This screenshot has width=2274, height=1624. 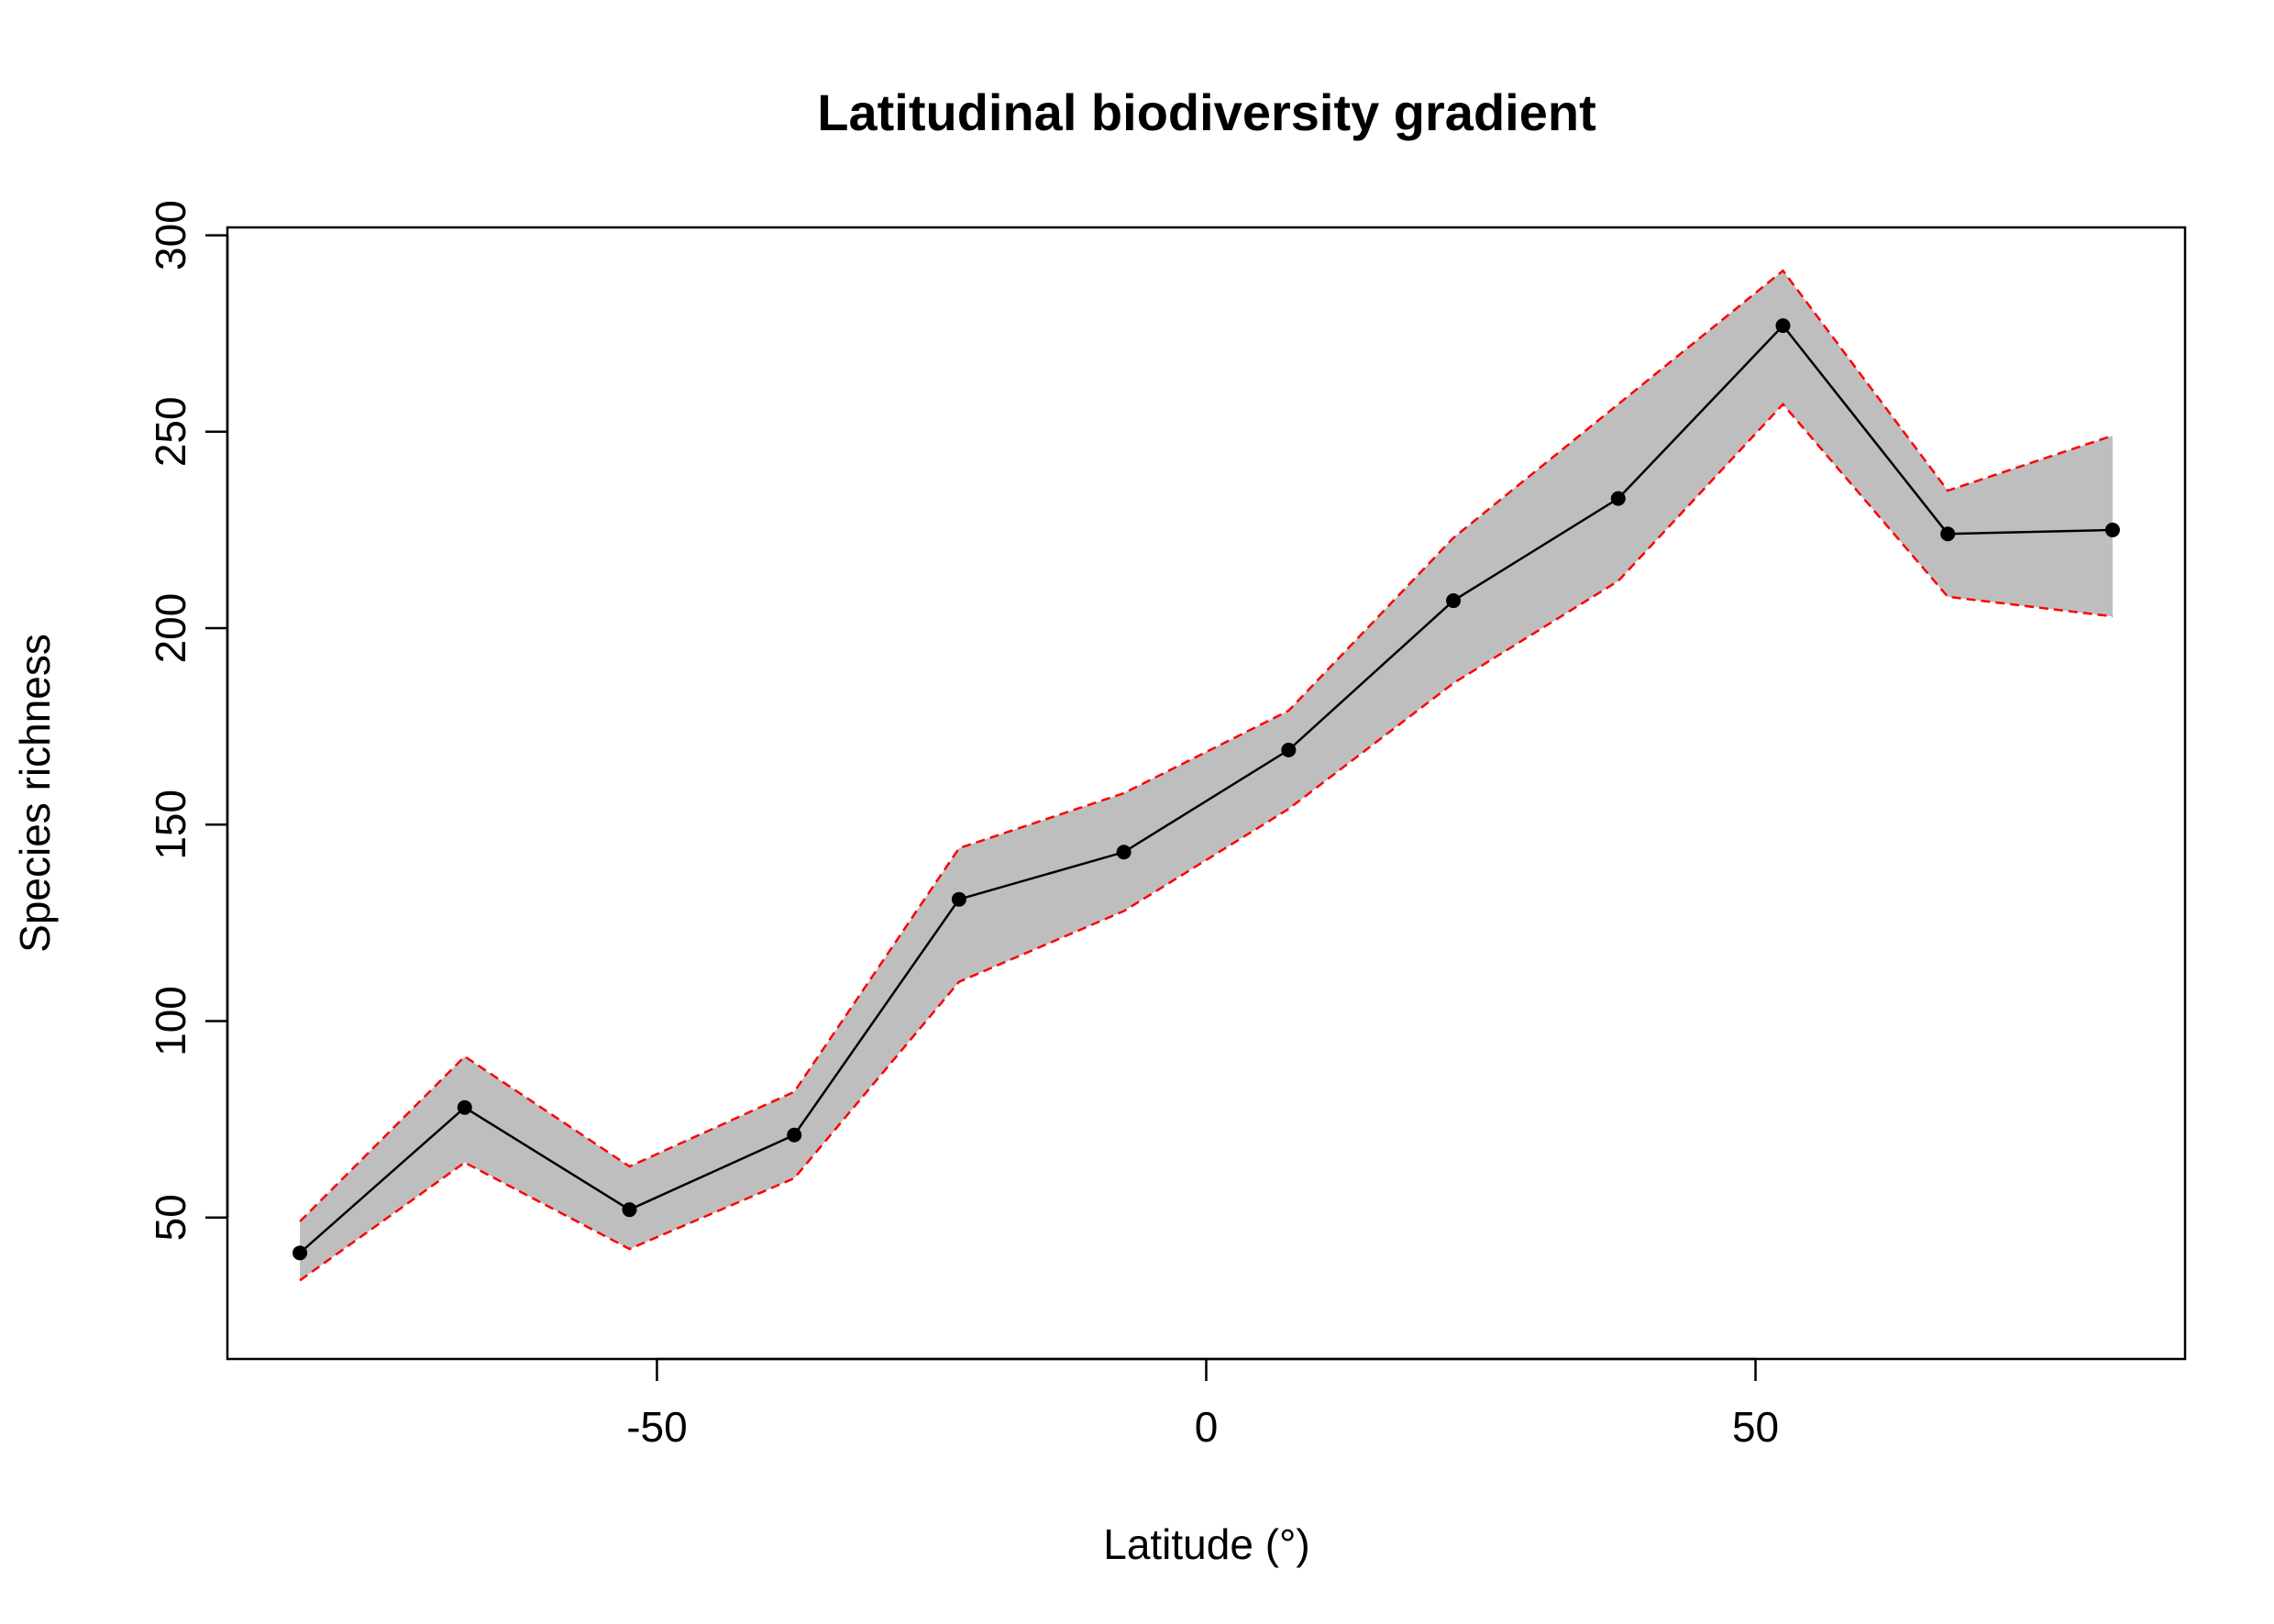 I want to click on y-tick-label: 50, so click(x=170, y=1217).